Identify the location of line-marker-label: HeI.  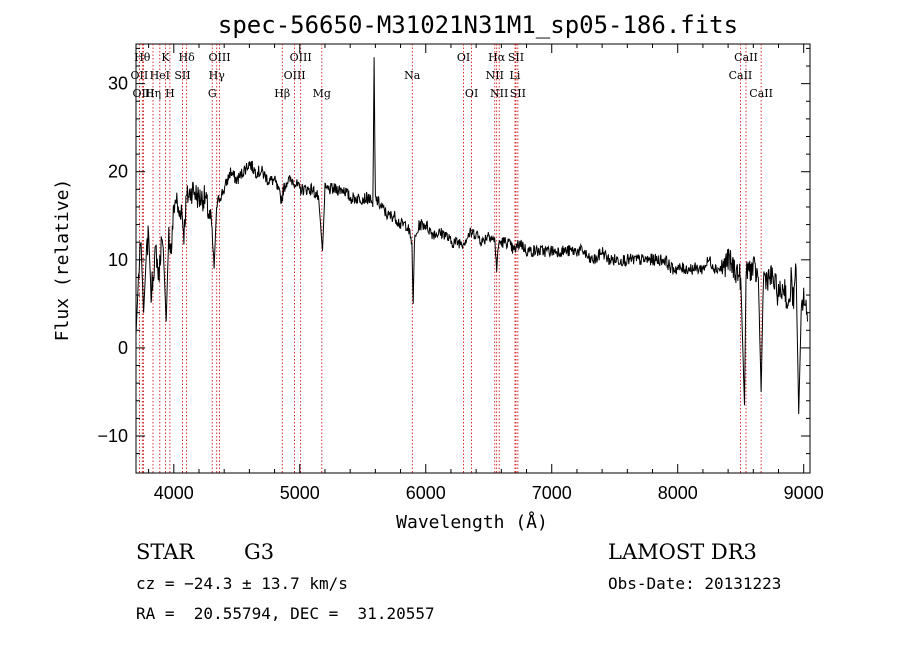
(160, 75).